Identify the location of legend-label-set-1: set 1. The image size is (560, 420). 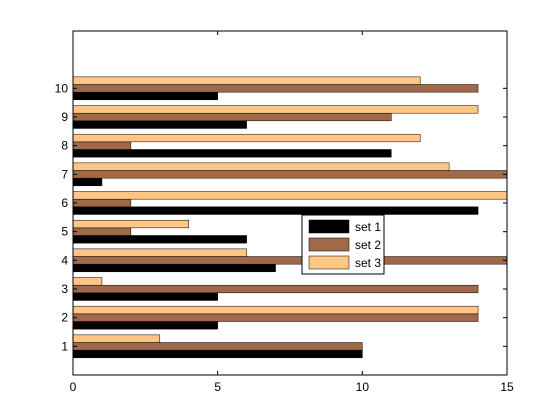
(368, 227).